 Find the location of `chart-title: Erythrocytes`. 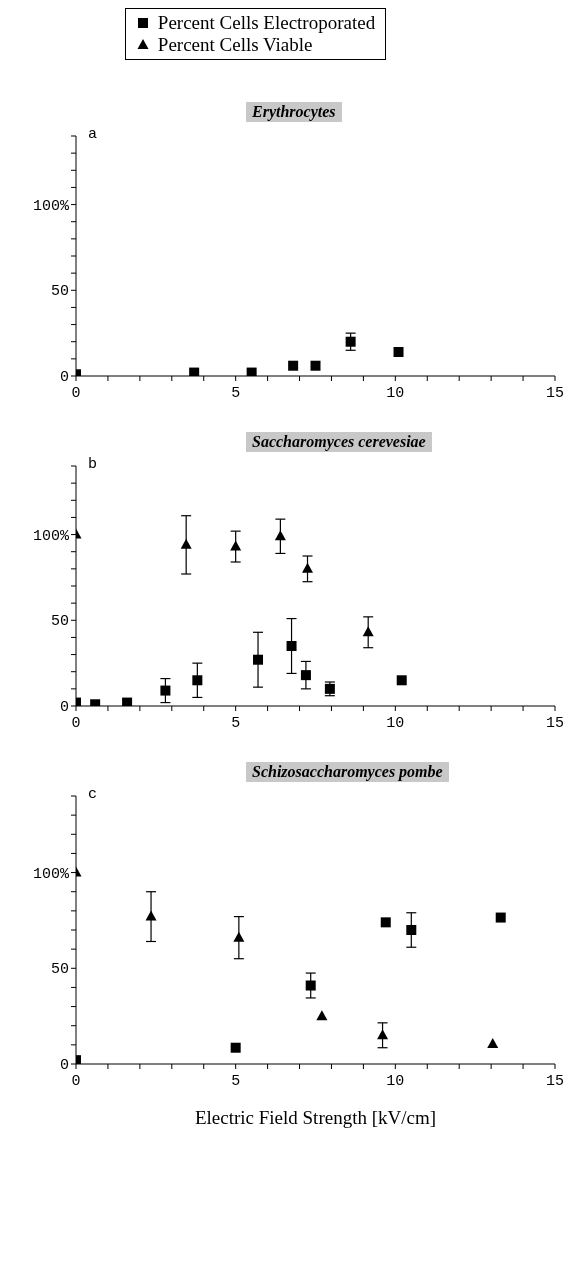

chart-title: Erythrocytes is located at coordinates (294, 112).